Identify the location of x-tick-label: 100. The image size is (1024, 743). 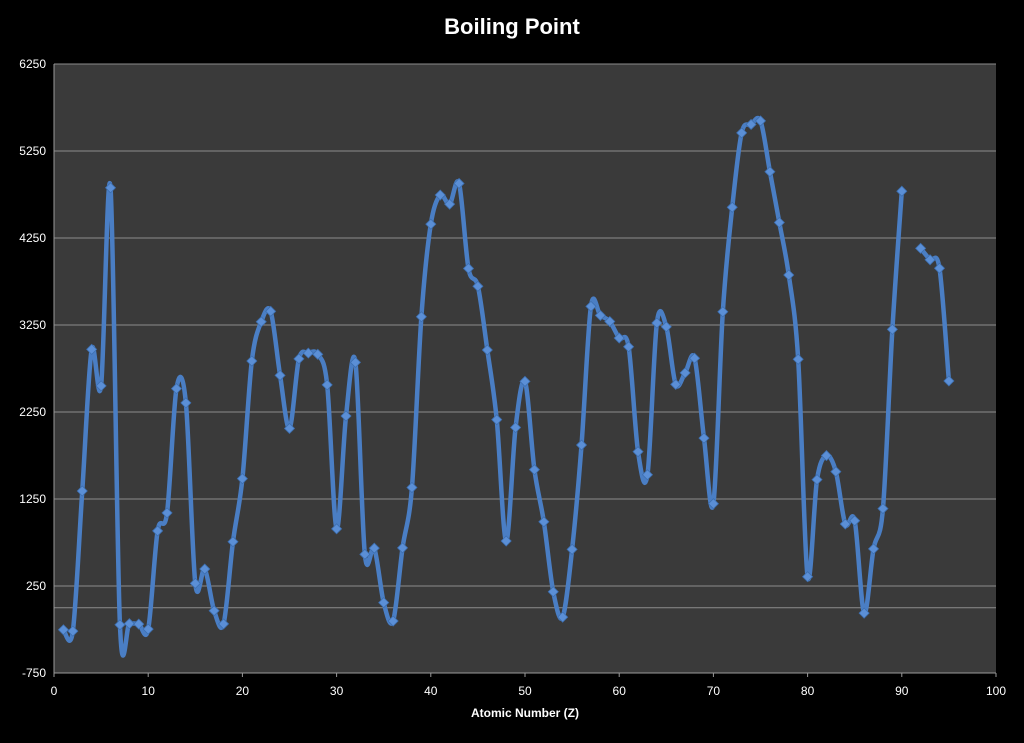
(996, 691).